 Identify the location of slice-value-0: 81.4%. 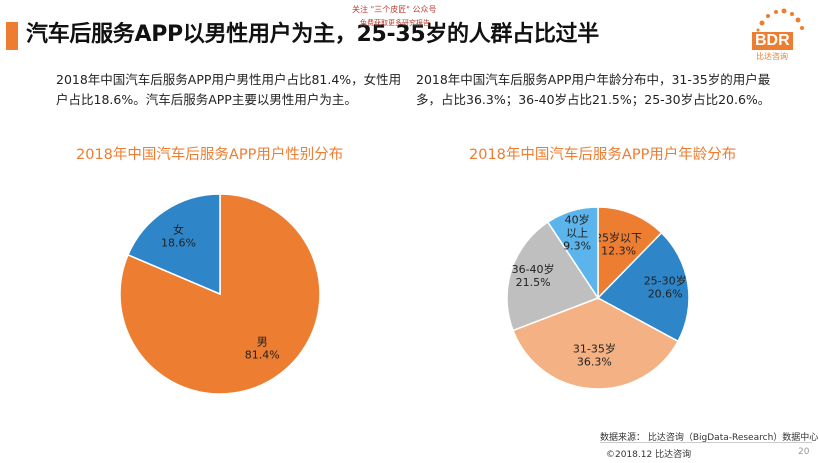
(262, 355).